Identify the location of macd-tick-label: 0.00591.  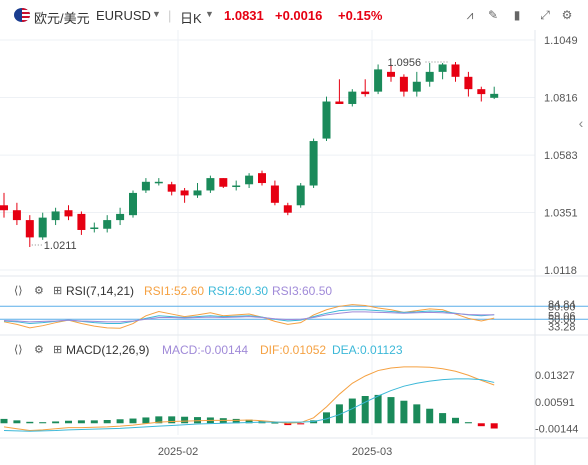
(555, 403).